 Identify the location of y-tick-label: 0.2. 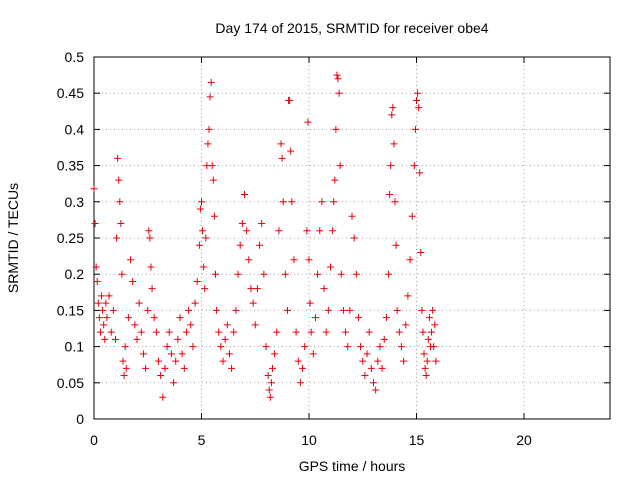
(75, 274).